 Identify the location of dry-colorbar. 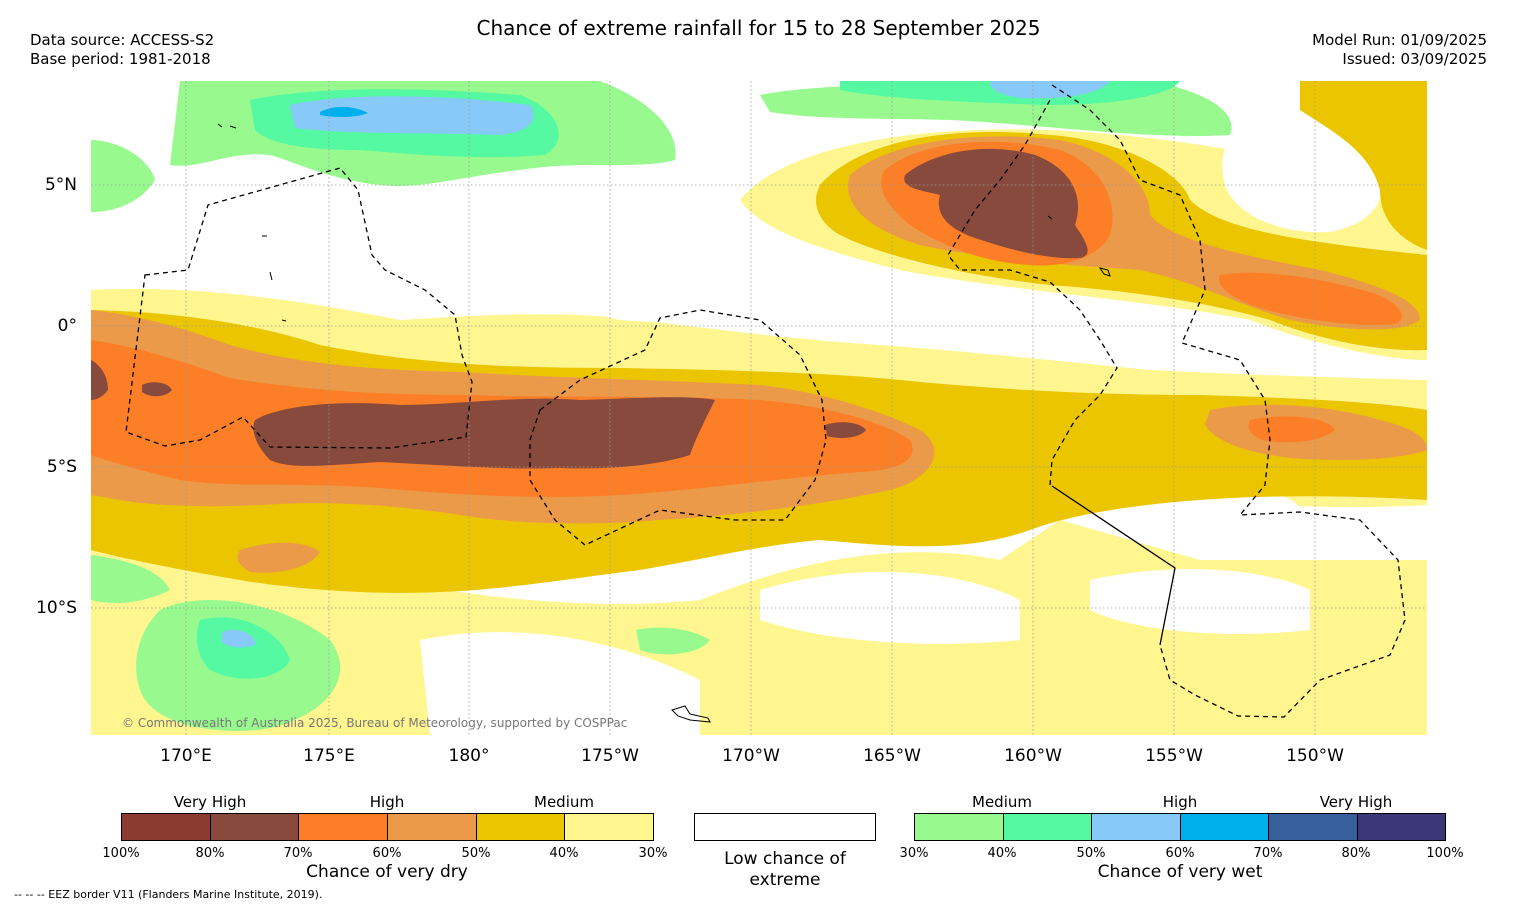
(387, 827).